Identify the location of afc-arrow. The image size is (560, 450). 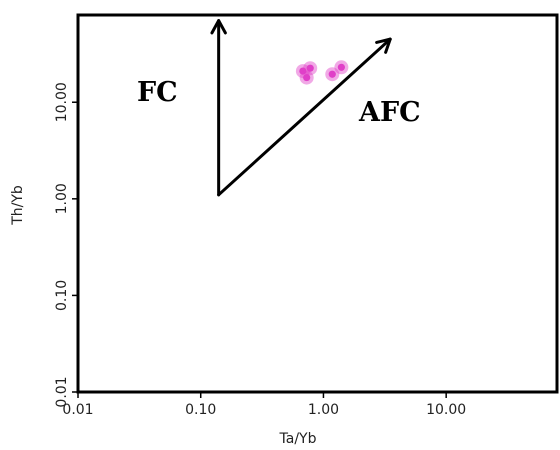
(304, 117).